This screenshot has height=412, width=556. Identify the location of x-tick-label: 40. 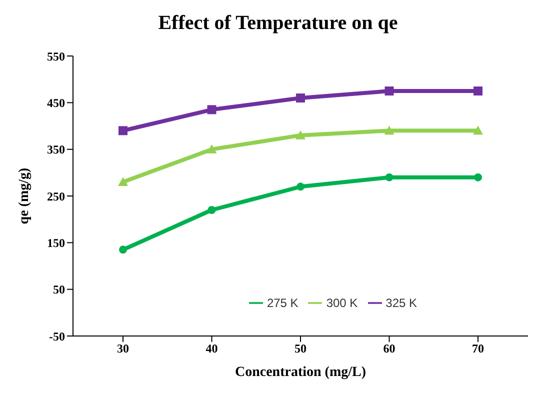
(212, 349).